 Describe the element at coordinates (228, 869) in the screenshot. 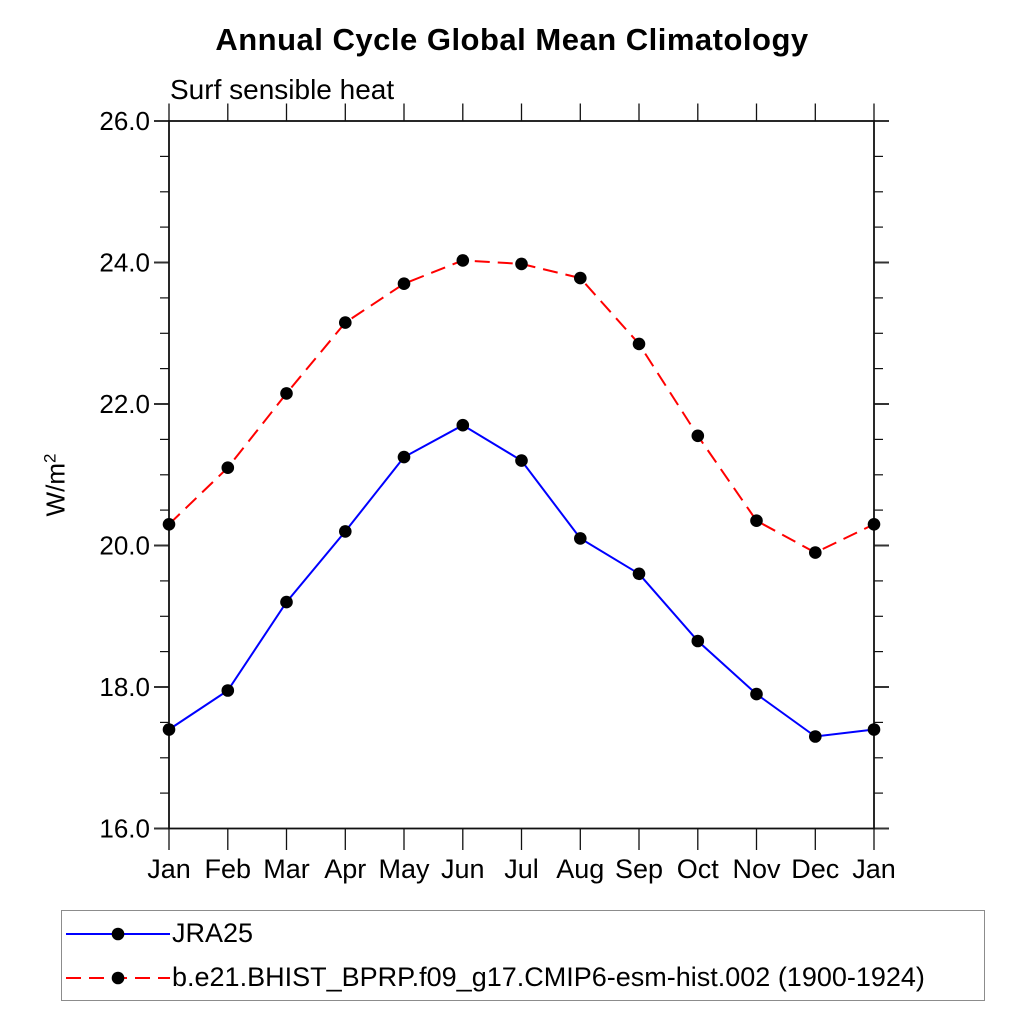

I see `x-tick-label: Feb` at that location.